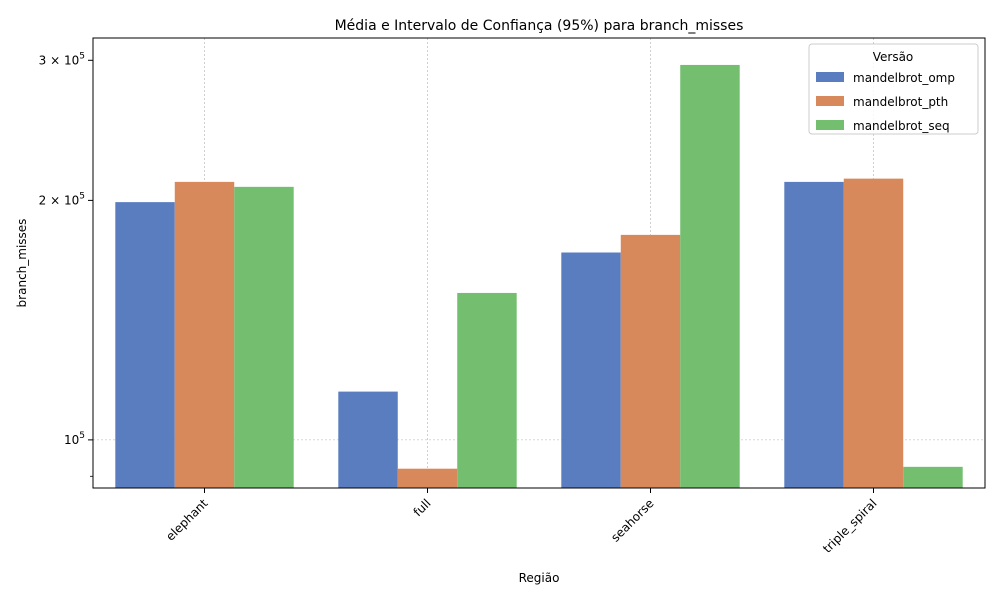  I want to click on bar-mandelbrot_omp-elephant, so click(145, 345).